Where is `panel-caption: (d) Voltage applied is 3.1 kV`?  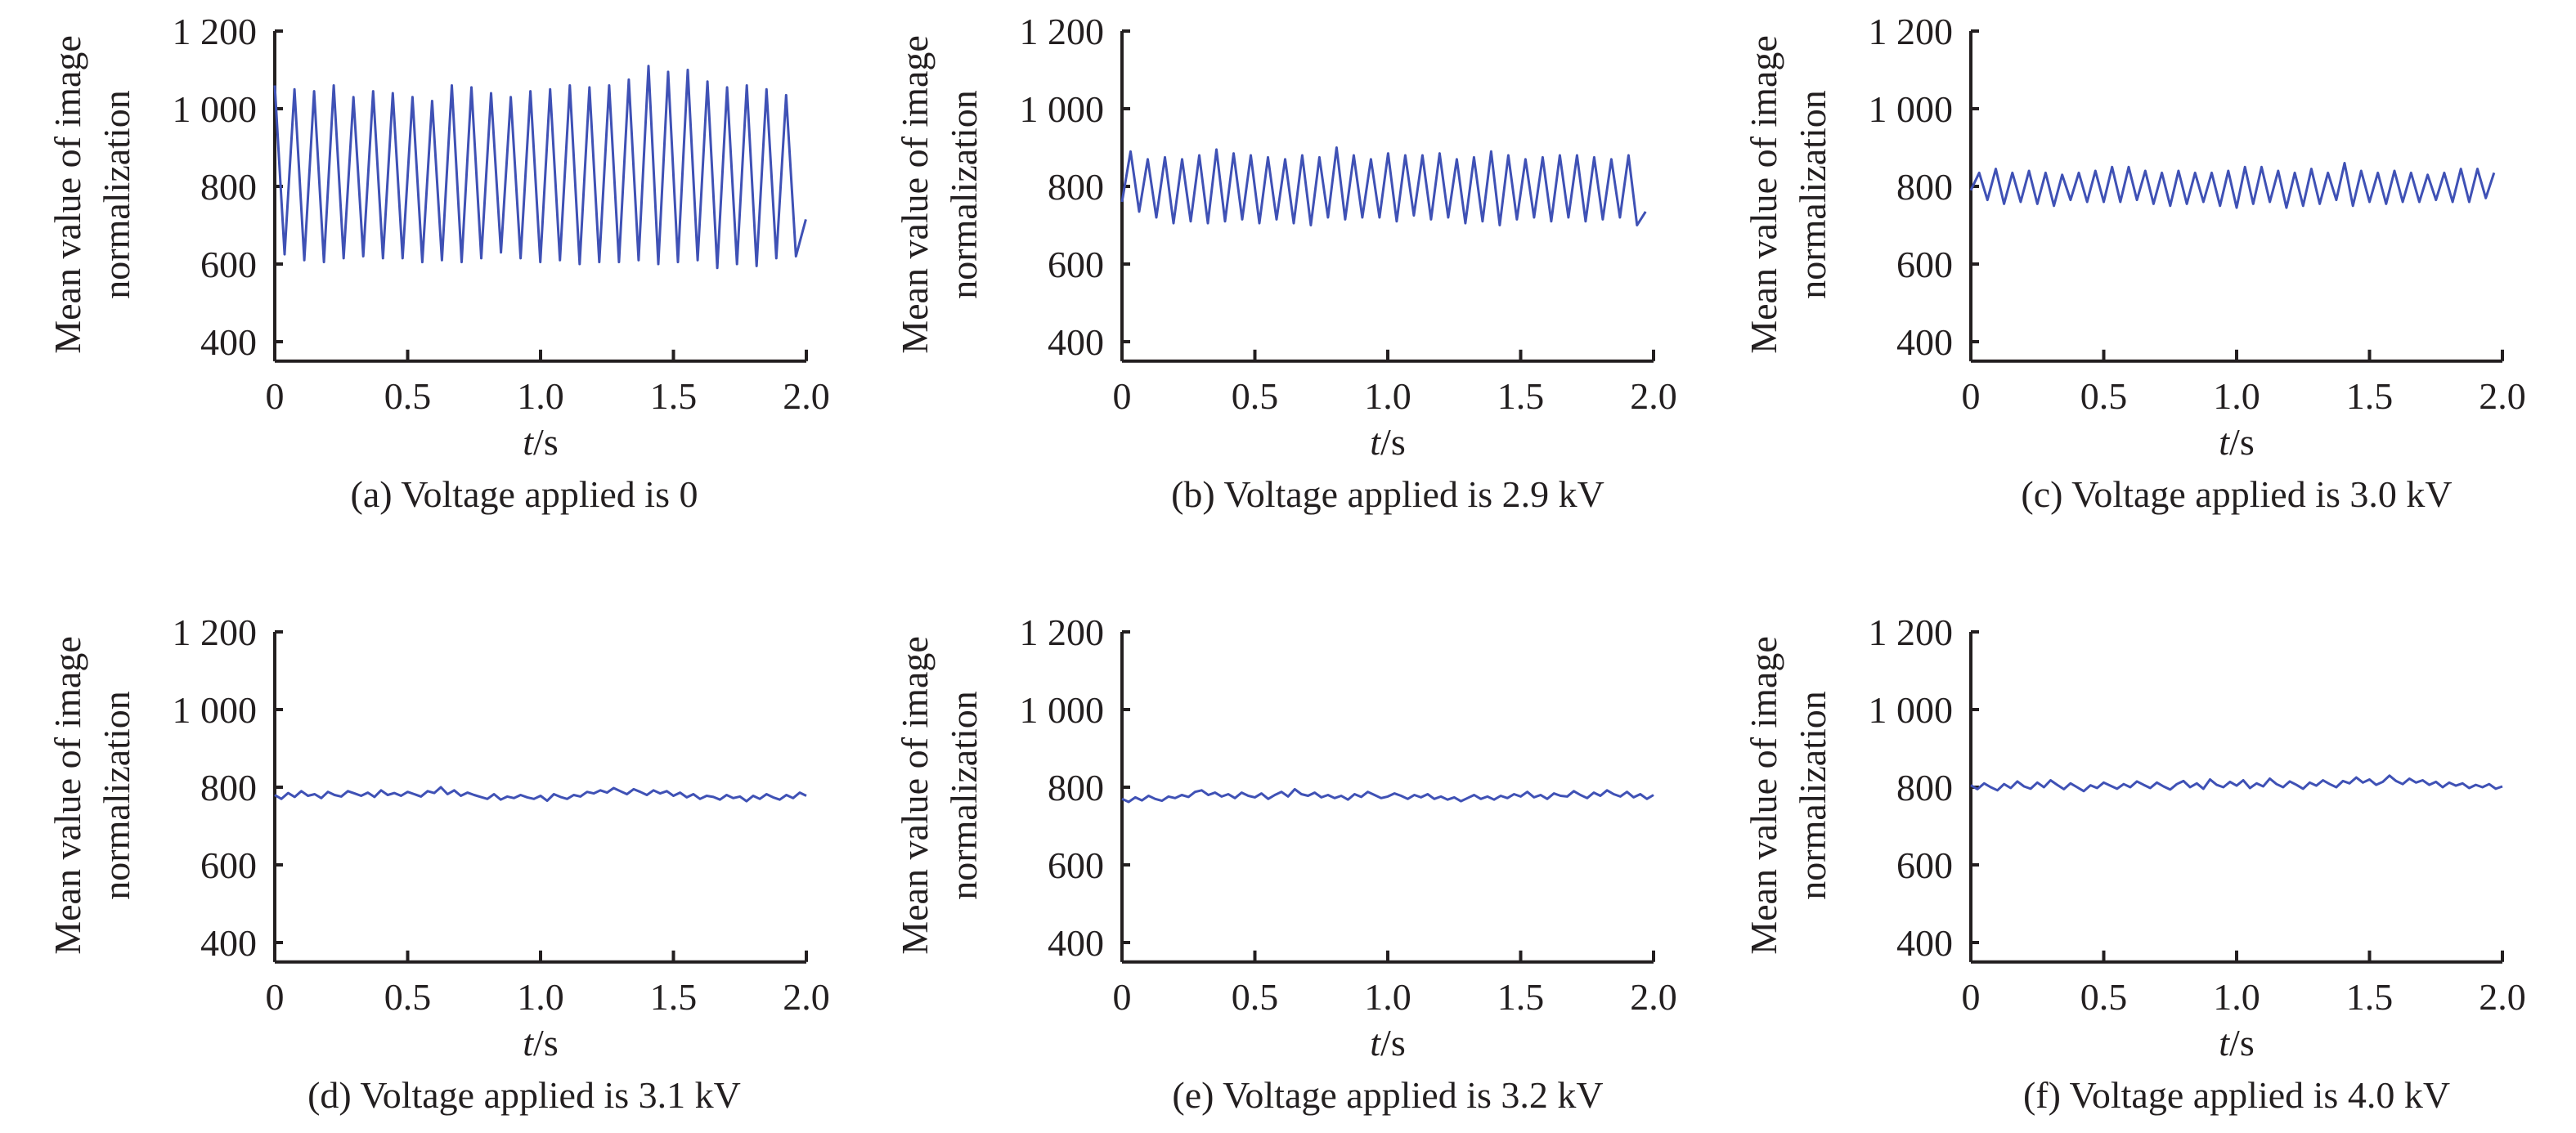
panel-caption: (d) Voltage applied is 3.1 kV is located at coordinates (524, 1095).